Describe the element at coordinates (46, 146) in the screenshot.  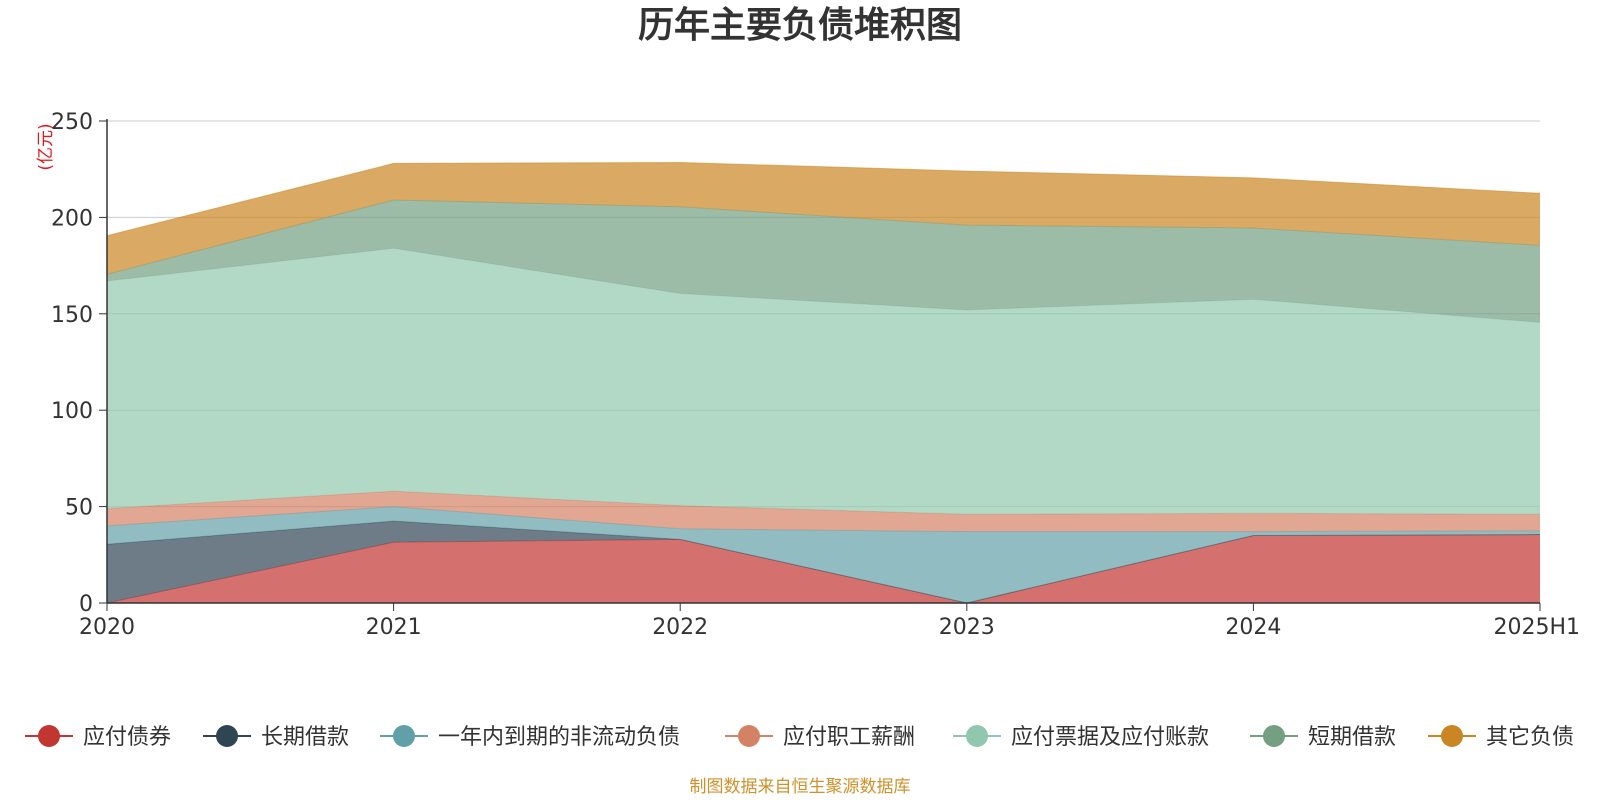
I see `y-axis-unit-label: (亿元)` at that location.